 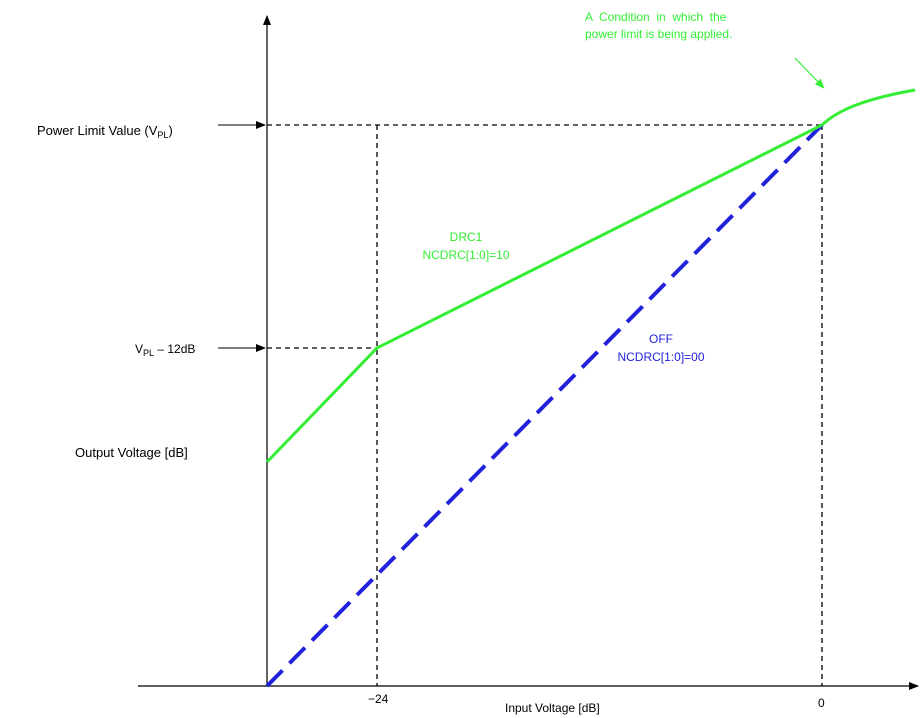 What do you see at coordinates (809, 73) in the screenshot?
I see `annotation-arrow` at bounding box center [809, 73].